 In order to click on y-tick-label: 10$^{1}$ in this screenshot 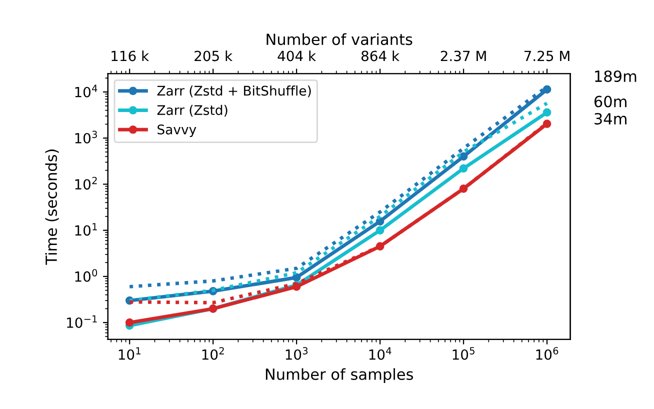, I will do `click(86, 229)`.